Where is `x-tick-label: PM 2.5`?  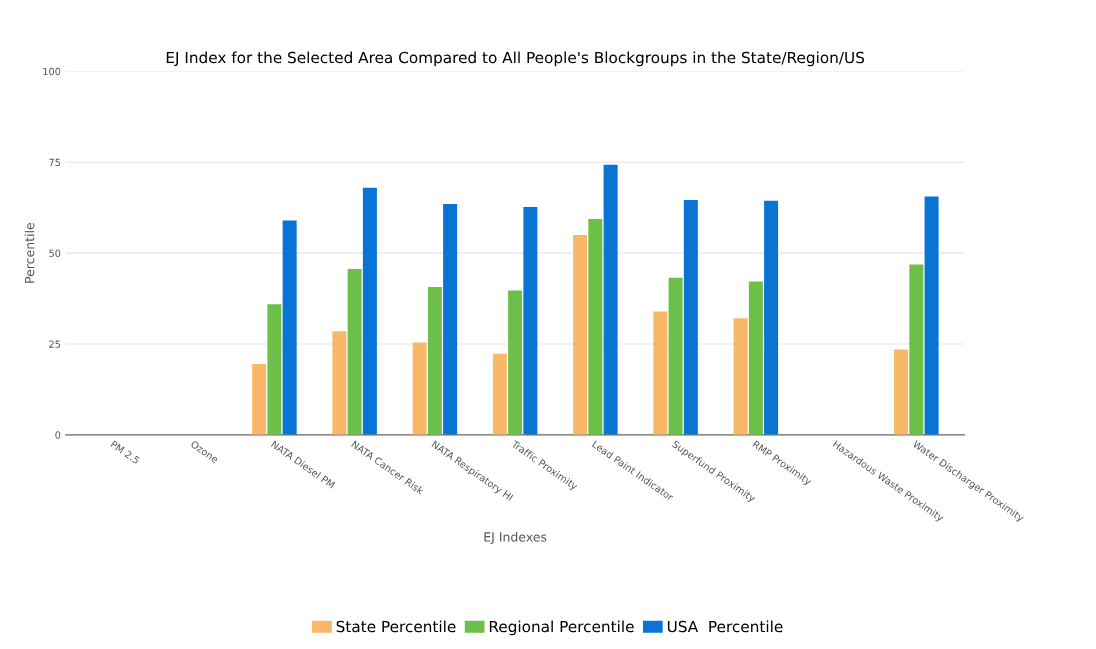
x-tick-label: PM 2.5 is located at coordinates (125, 452).